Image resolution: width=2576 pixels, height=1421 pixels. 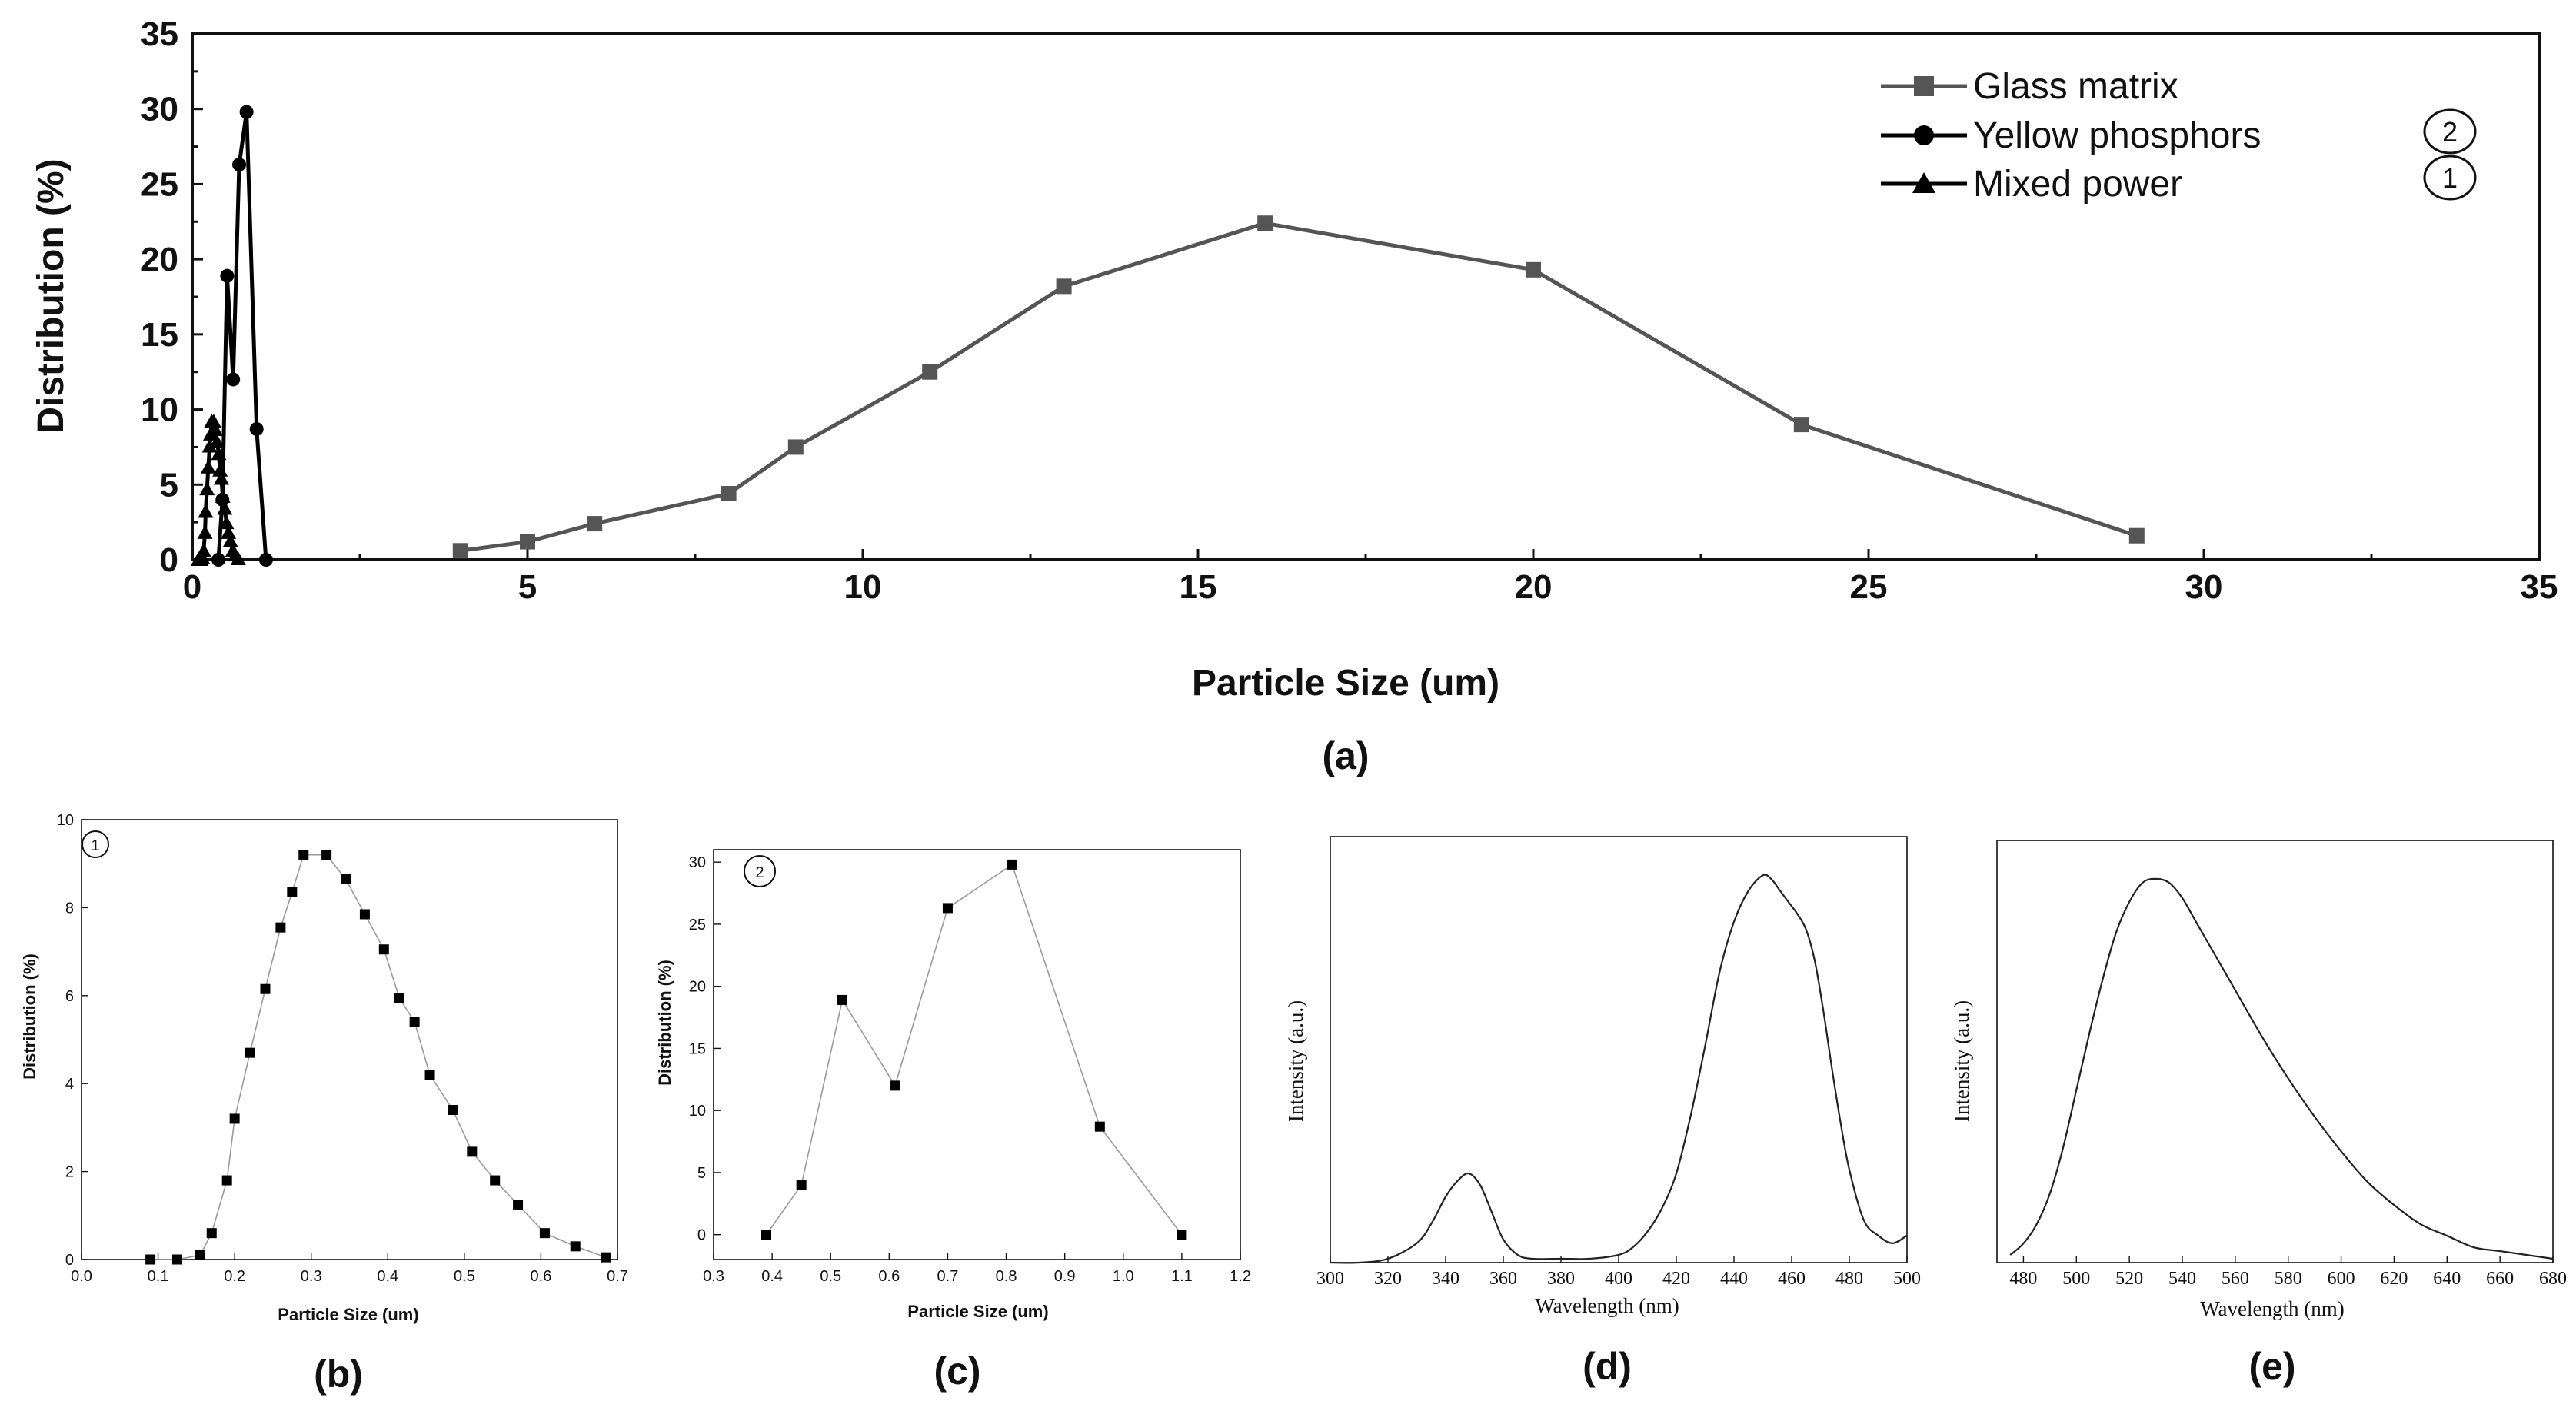 I want to click on panel-d-xlabel: Wavelength (nm), so click(x=1607, y=1305).